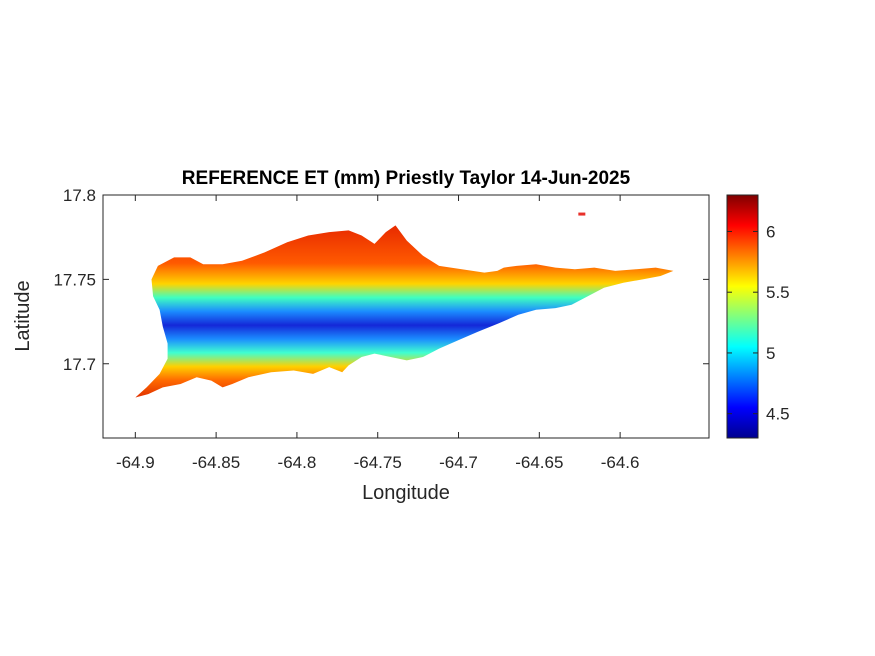  What do you see at coordinates (620, 462) in the screenshot?
I see `x-tick-label: -64.6` at bounding box center [620, 462].